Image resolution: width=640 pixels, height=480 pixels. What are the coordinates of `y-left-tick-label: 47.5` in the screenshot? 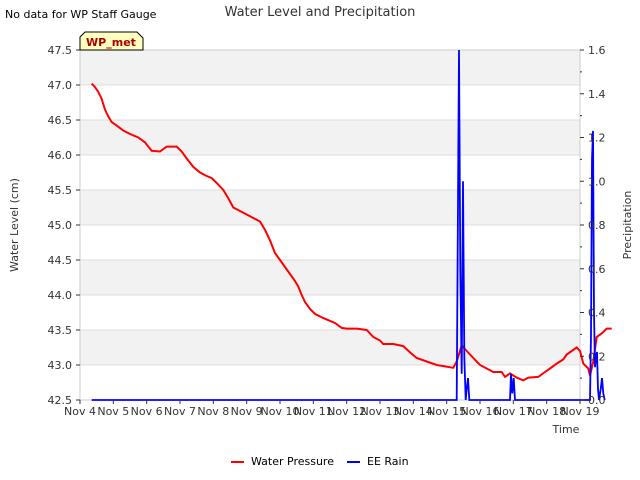 It's located at (60, 50).